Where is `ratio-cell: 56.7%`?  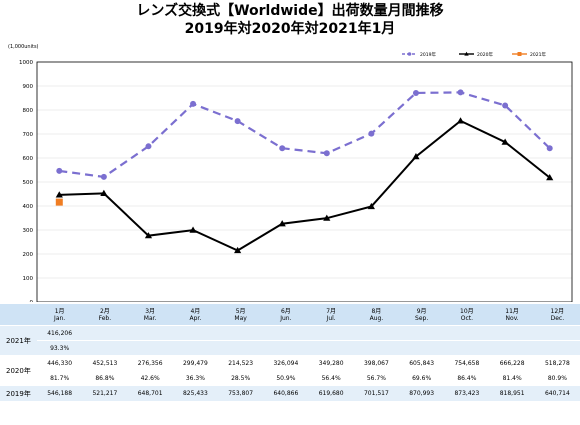 ratio-cell: 56.7% is located at coordinates (376, 378).